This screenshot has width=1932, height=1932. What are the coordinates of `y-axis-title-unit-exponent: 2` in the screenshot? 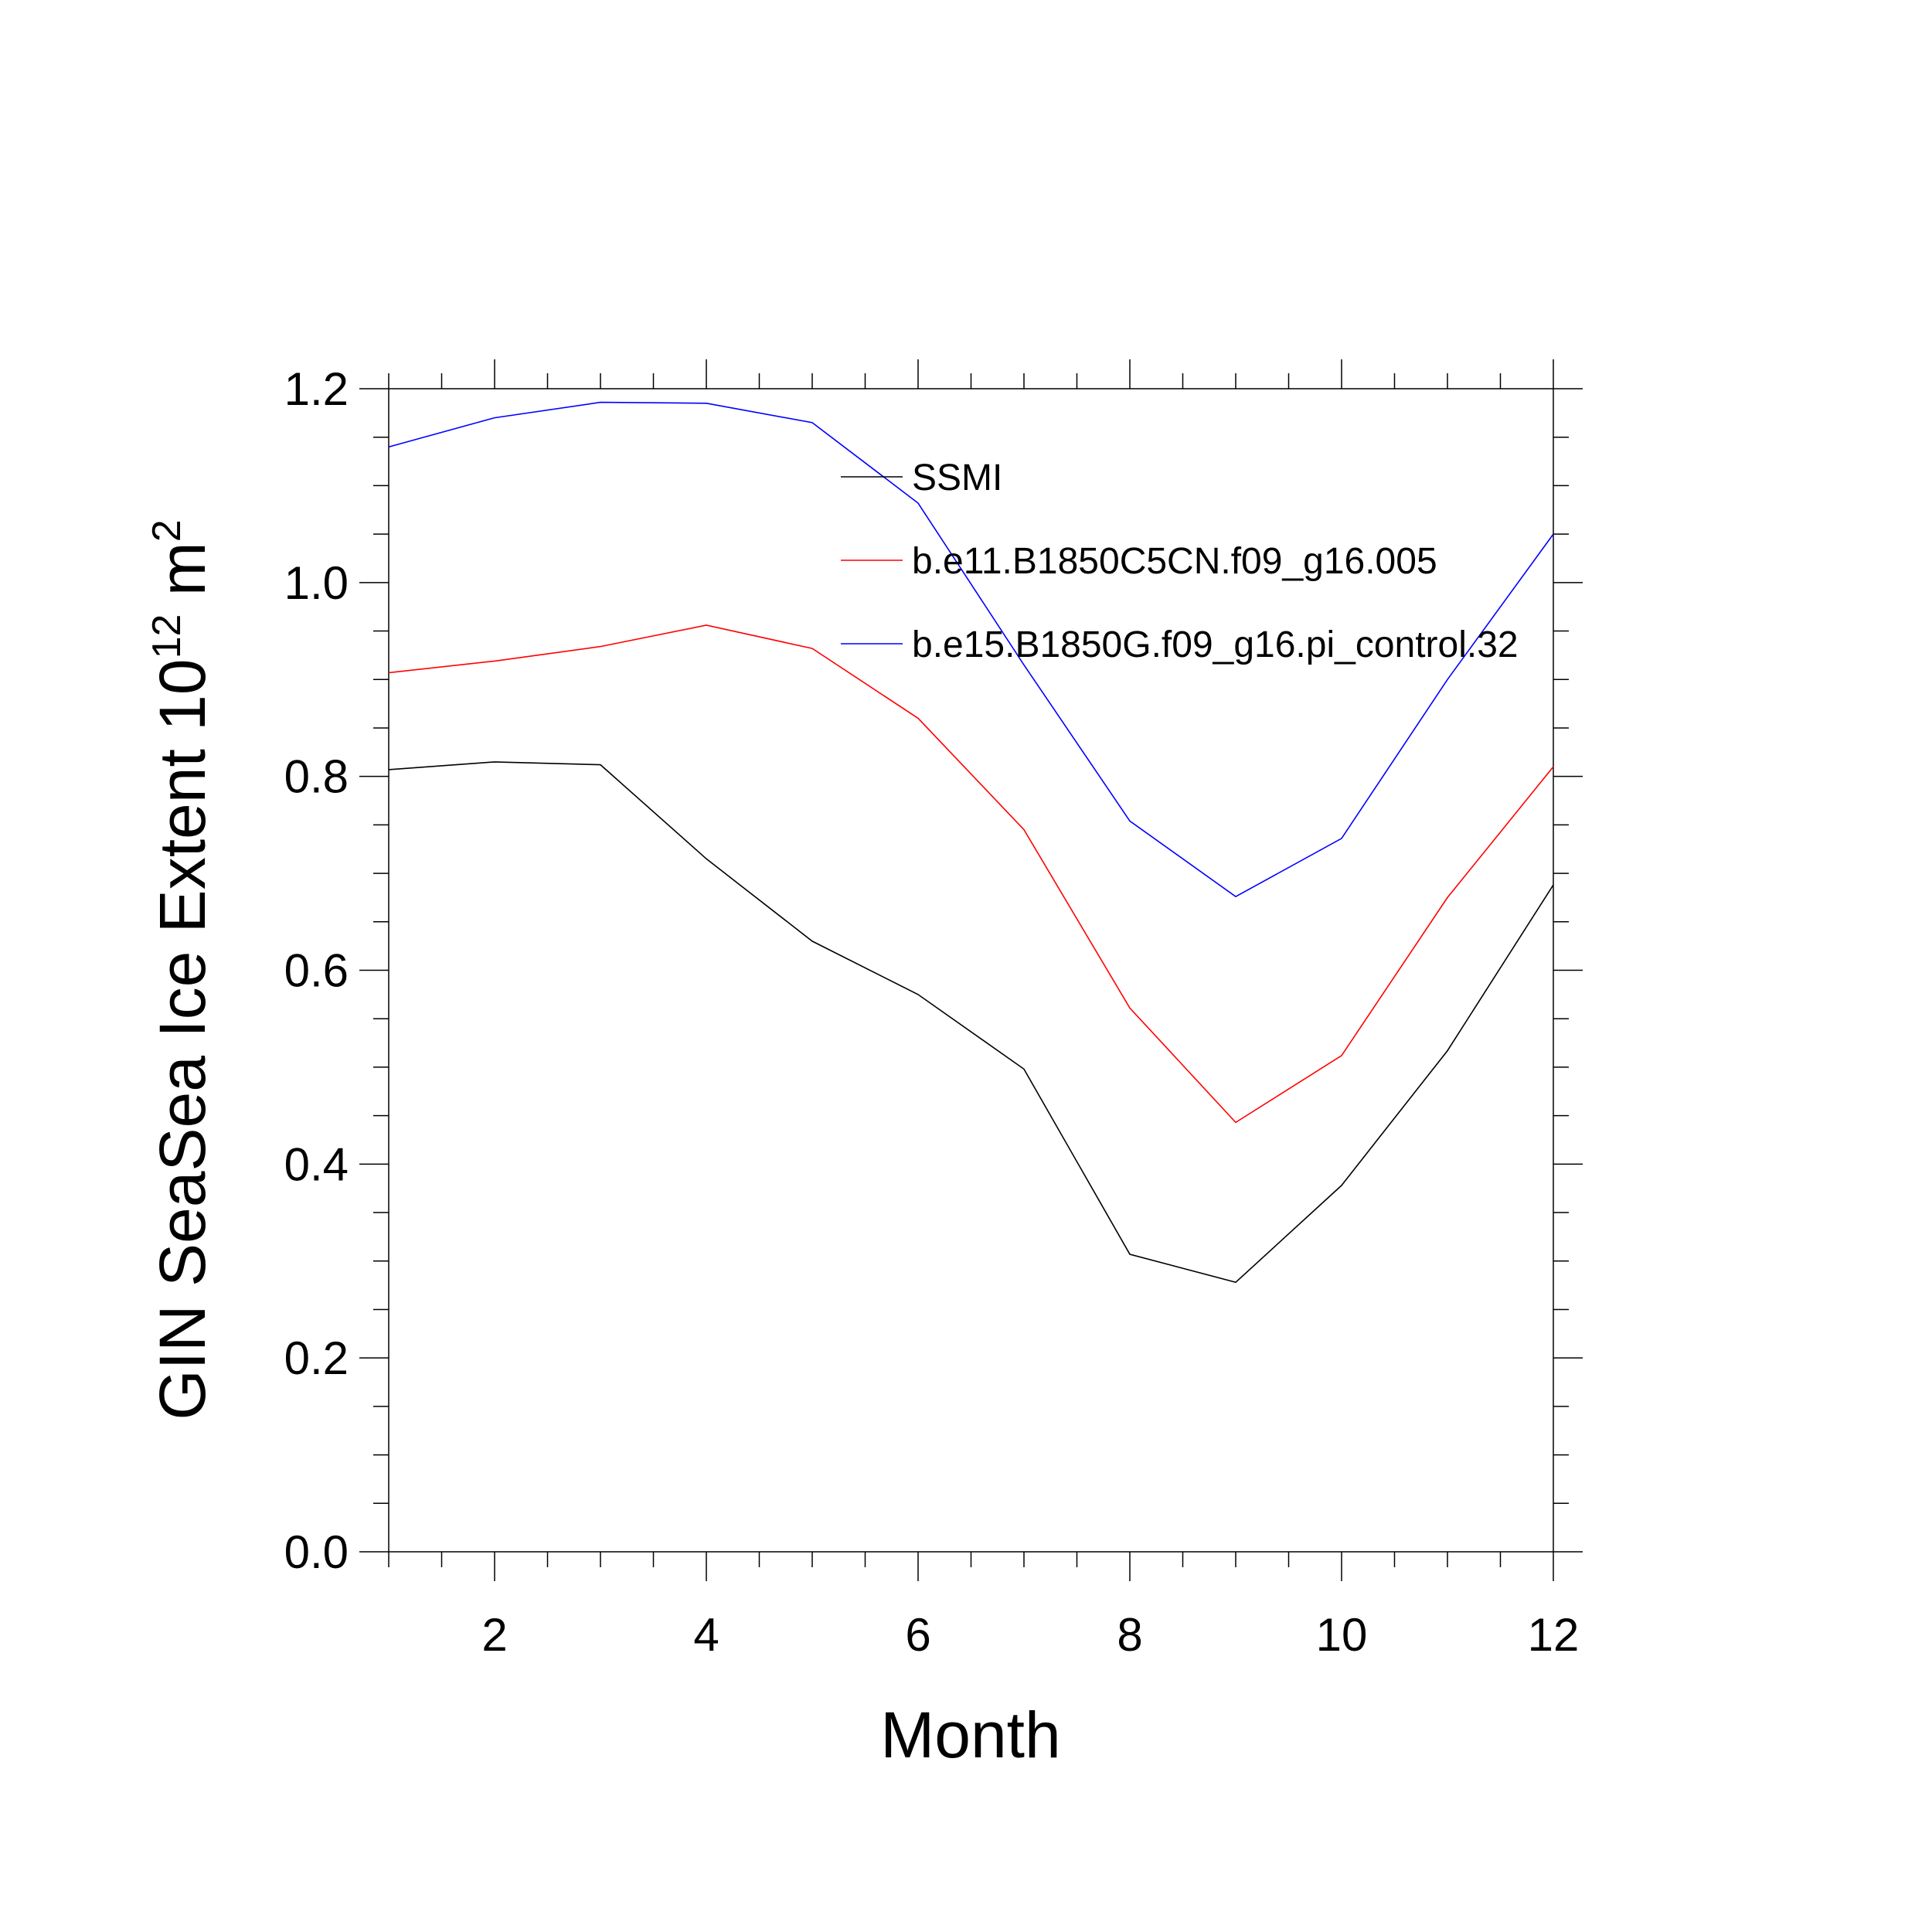 It's located at (167, 531).